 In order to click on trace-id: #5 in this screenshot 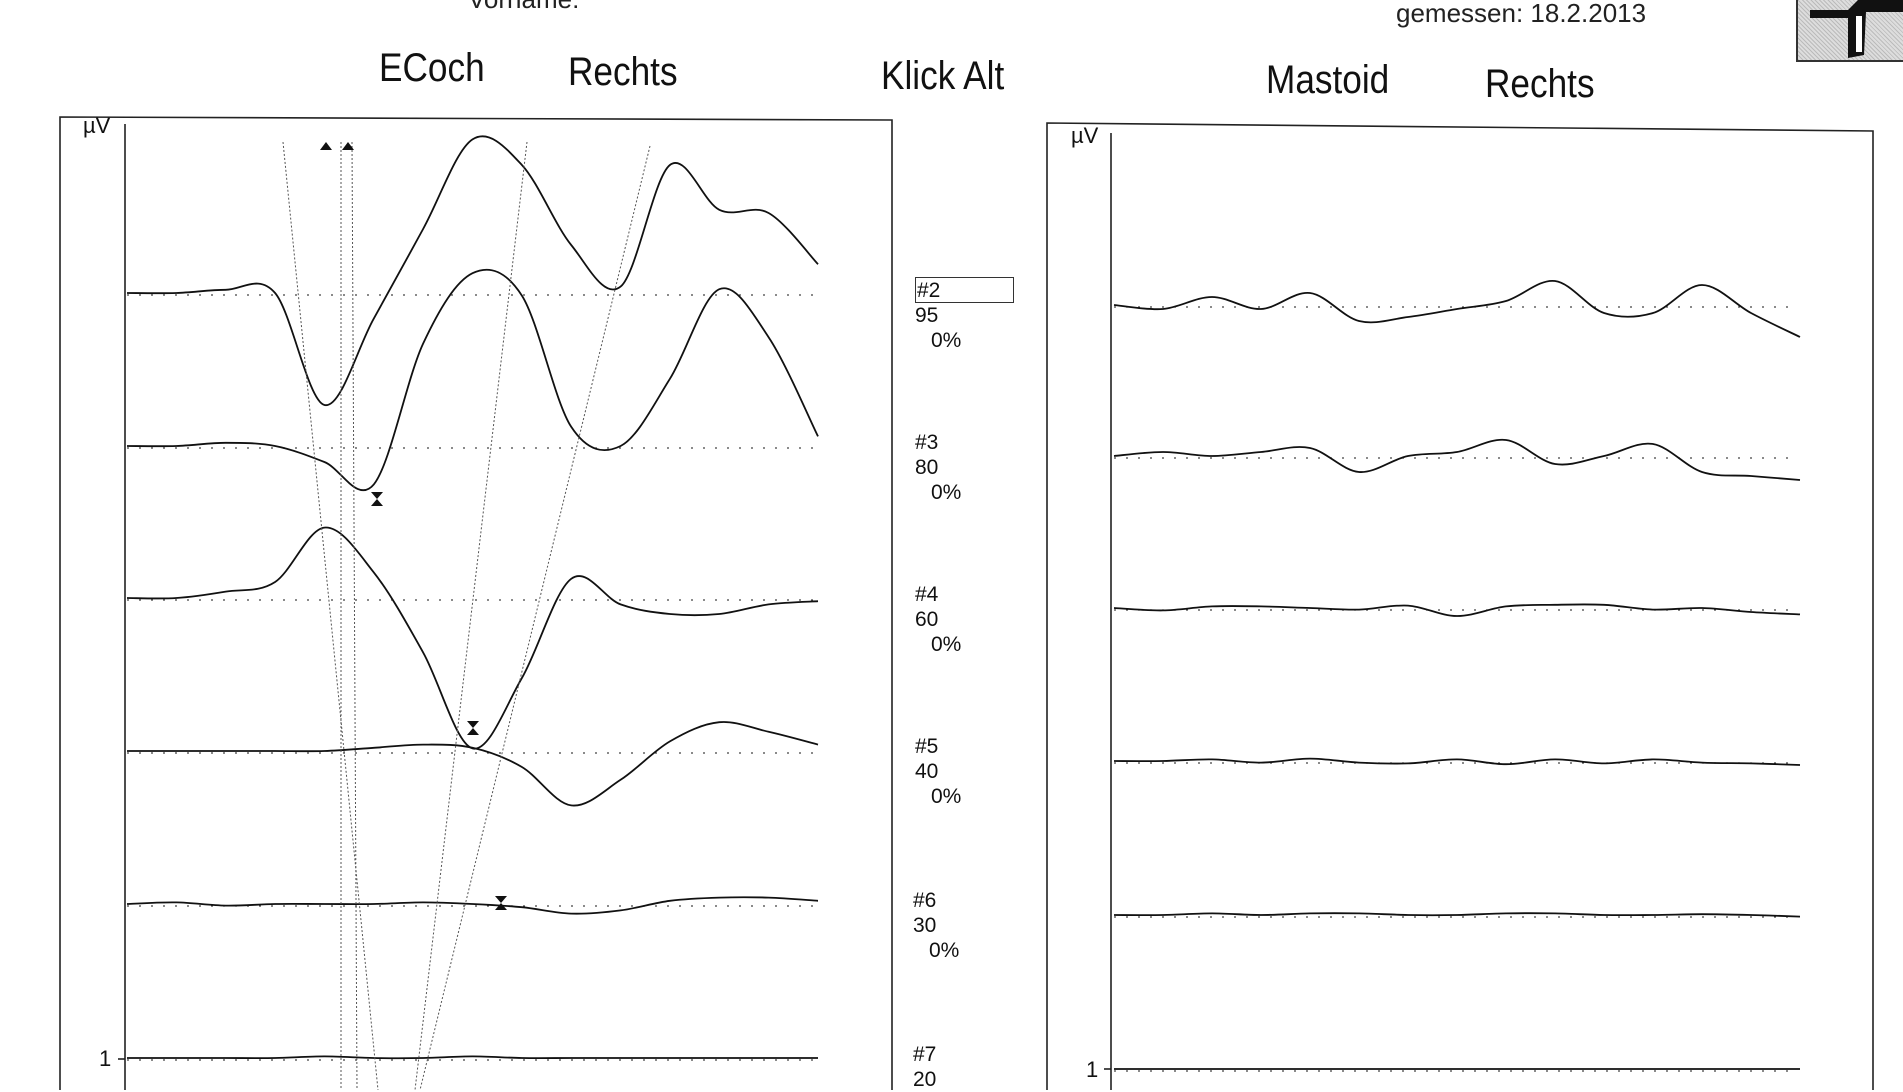, I will do `click(927, 746)`.